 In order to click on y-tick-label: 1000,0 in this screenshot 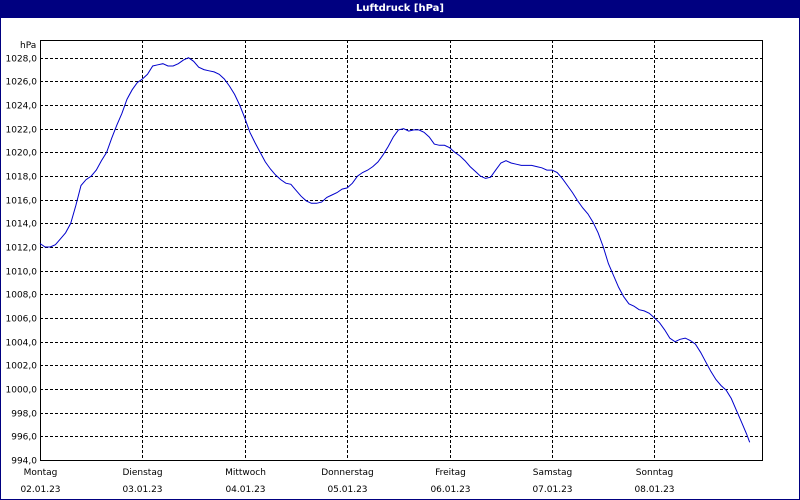, I will do `click(22, 391)`.